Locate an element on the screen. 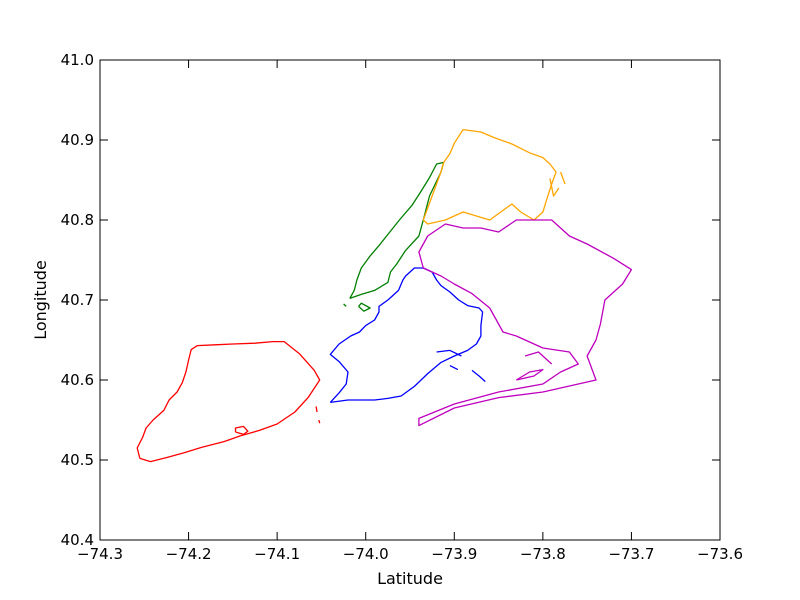 The height and width of the screenshot is (600, 800). x-tick-label: −73.9 is located at coordinates (454, 554).